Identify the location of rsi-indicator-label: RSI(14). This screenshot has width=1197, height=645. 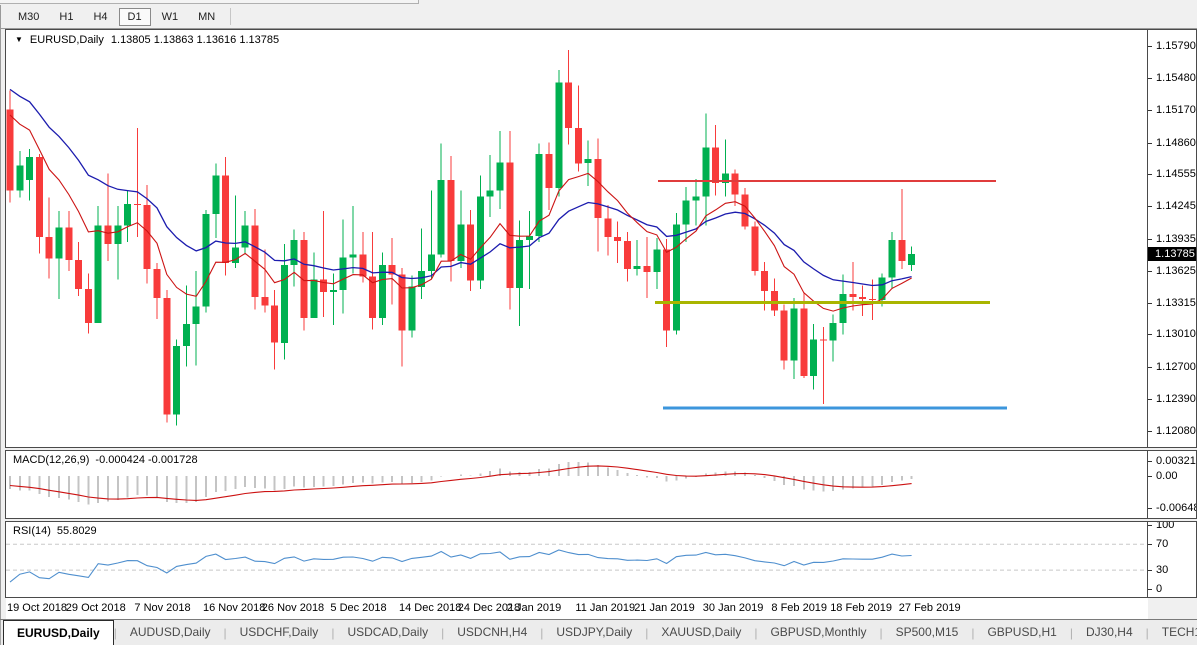
(32, 531).